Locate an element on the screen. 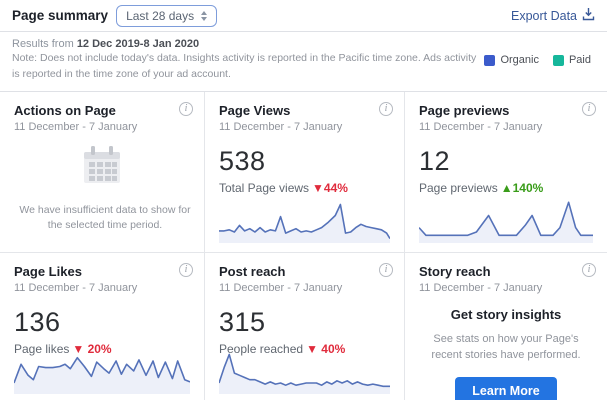 Image resolution: width=607 pixels, height=400 pixels. chart-legend: Organic Paid is located at coordinates (539, 60).